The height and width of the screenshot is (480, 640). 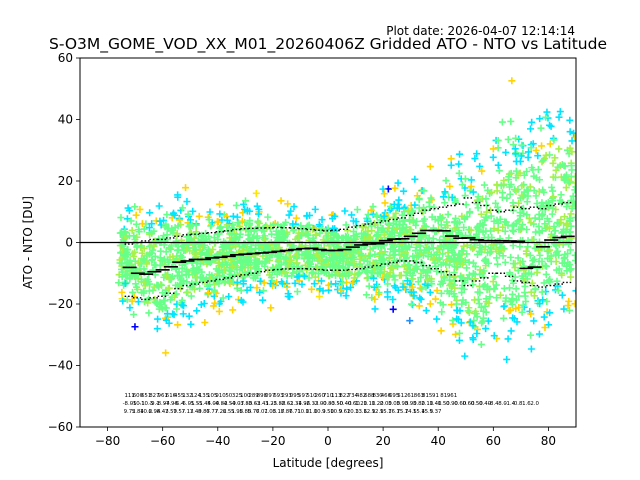 What do you see at coordinates (386, 404) in the screenshot?
I see `bin-stat-means: 2.00` at bounding box center [386, 404].